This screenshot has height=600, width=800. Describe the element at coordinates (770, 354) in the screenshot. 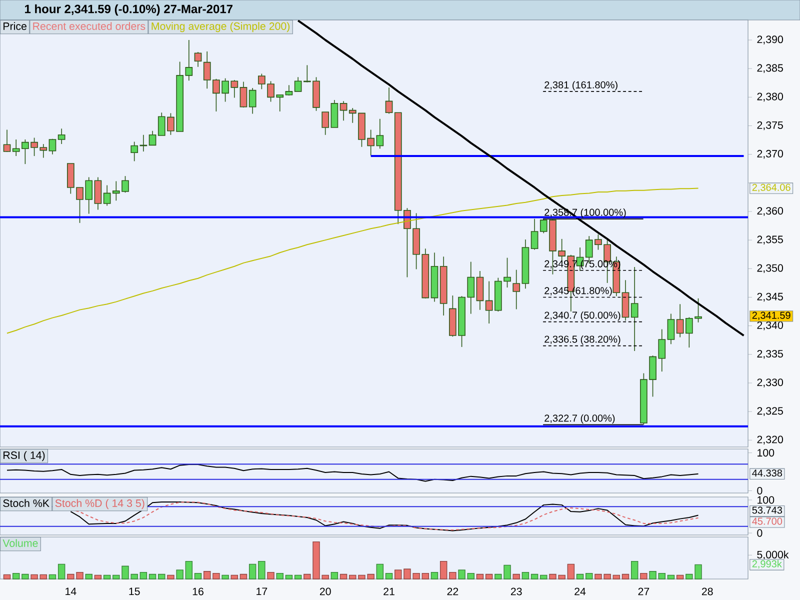

I see `y-tick-label: 2,335` at that location.